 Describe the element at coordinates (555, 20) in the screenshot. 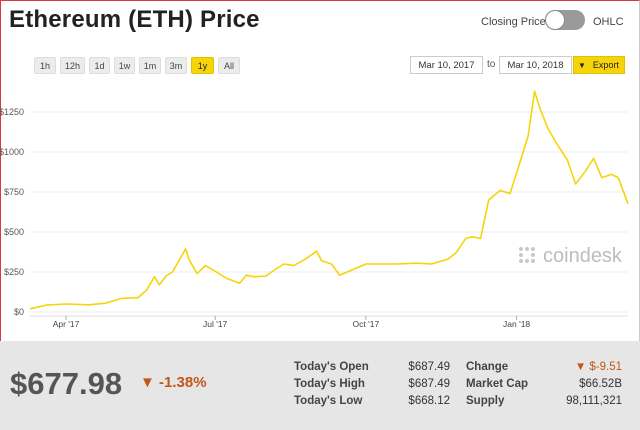

I see `toggle-knob` at that location.